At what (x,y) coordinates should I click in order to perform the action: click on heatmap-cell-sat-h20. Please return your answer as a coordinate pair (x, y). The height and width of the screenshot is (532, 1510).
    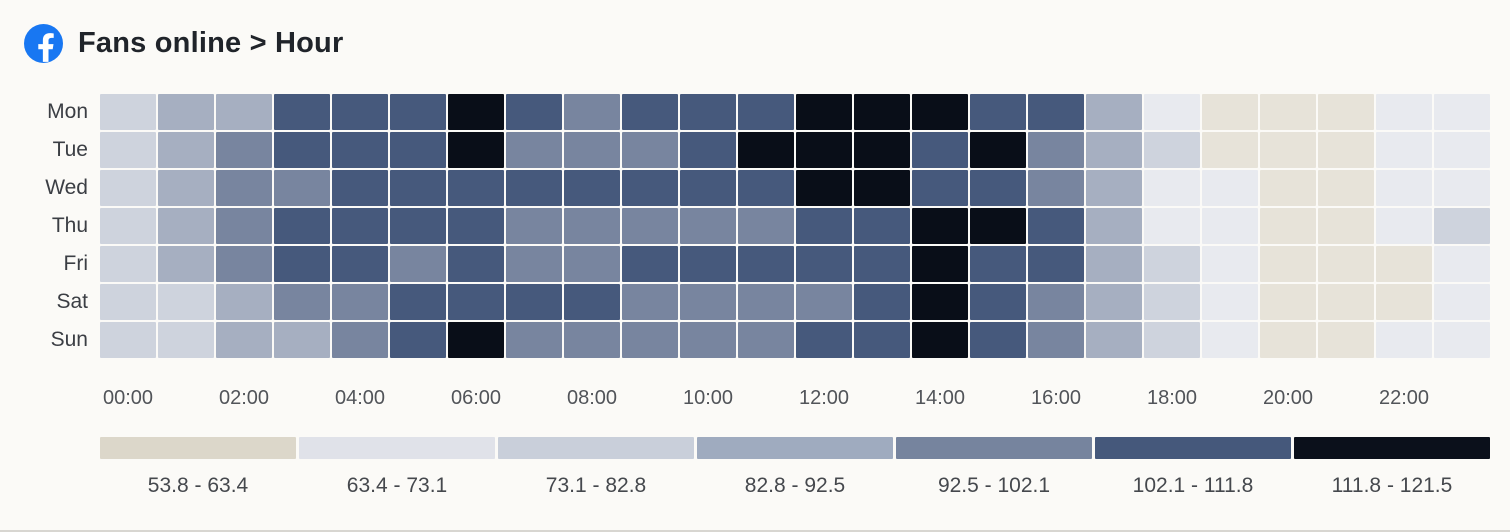
    Looking at the image, I should click on (1288, 302).